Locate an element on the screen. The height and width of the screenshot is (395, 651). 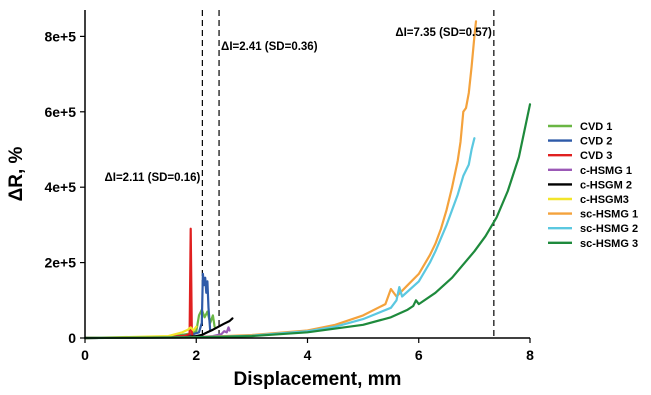
y-tick-label: 6e+5 is located at coordinates (60, 112).